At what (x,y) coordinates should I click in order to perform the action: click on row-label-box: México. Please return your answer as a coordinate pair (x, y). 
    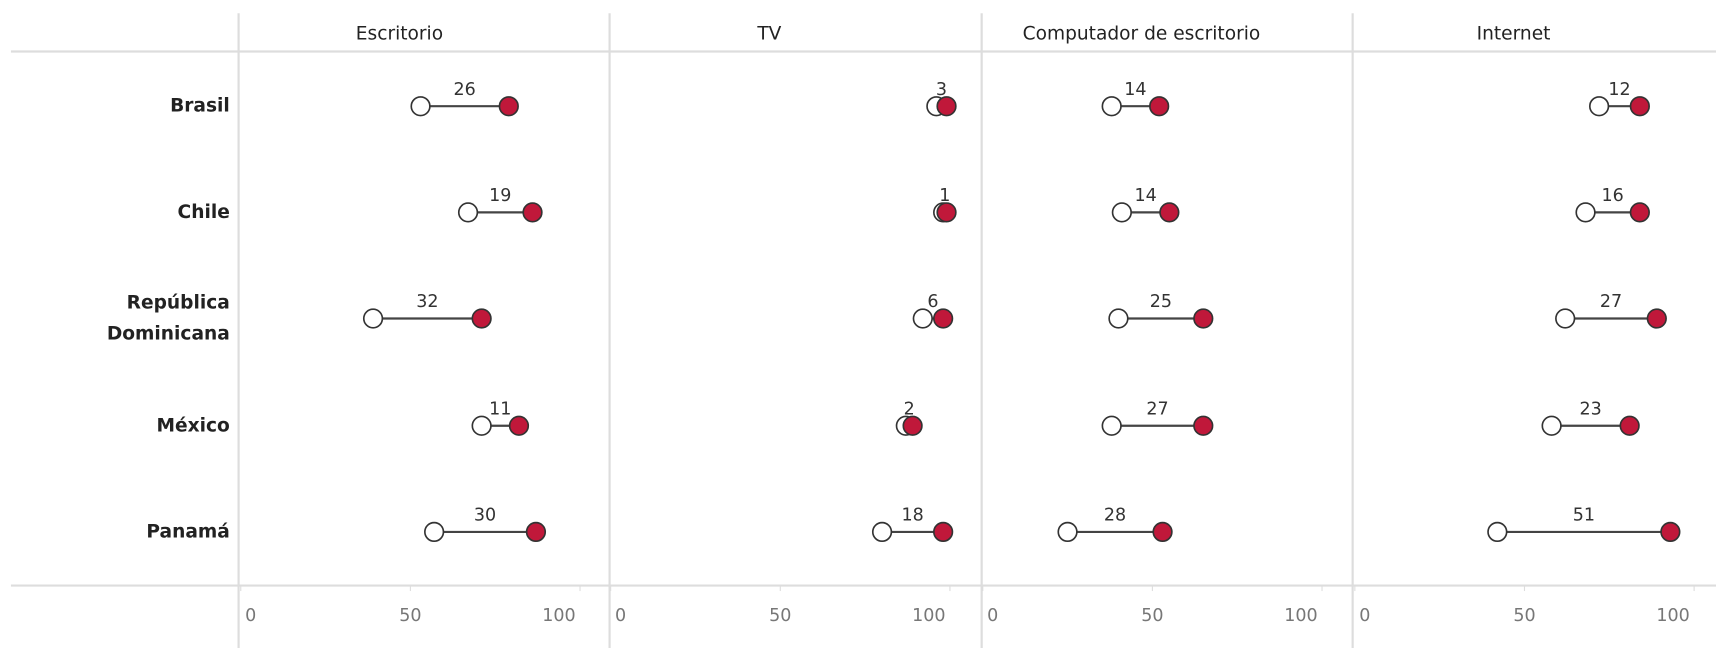
    Looking at the image, I should click on (193, 425).